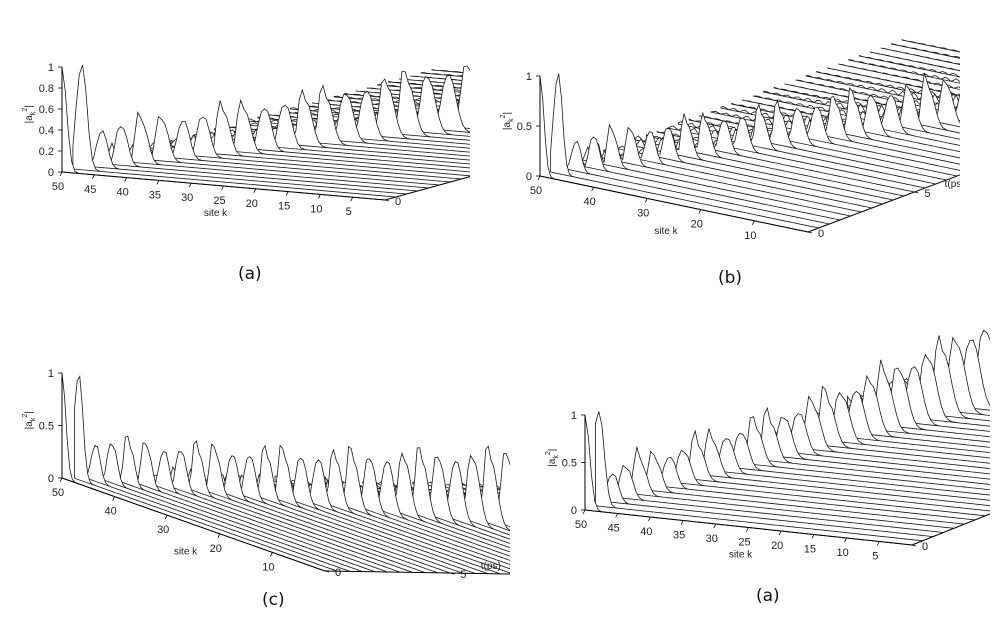 The image size is (1000, 618). I want to click on k-tick-label: 45, so click(90, 190).